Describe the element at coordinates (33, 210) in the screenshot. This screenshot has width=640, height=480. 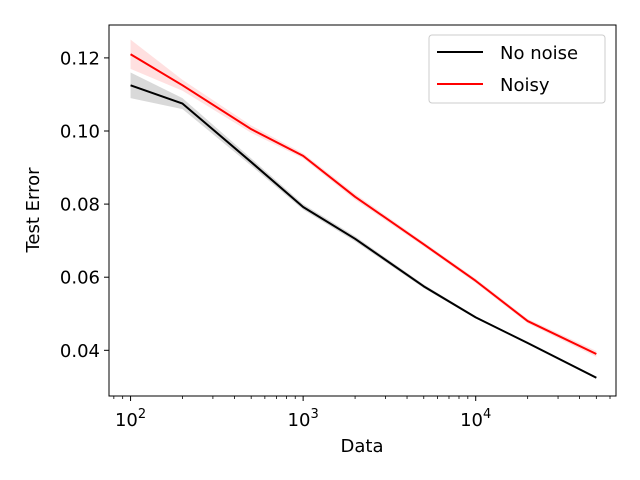
I see `y-axis-label: Test Error` at that location.